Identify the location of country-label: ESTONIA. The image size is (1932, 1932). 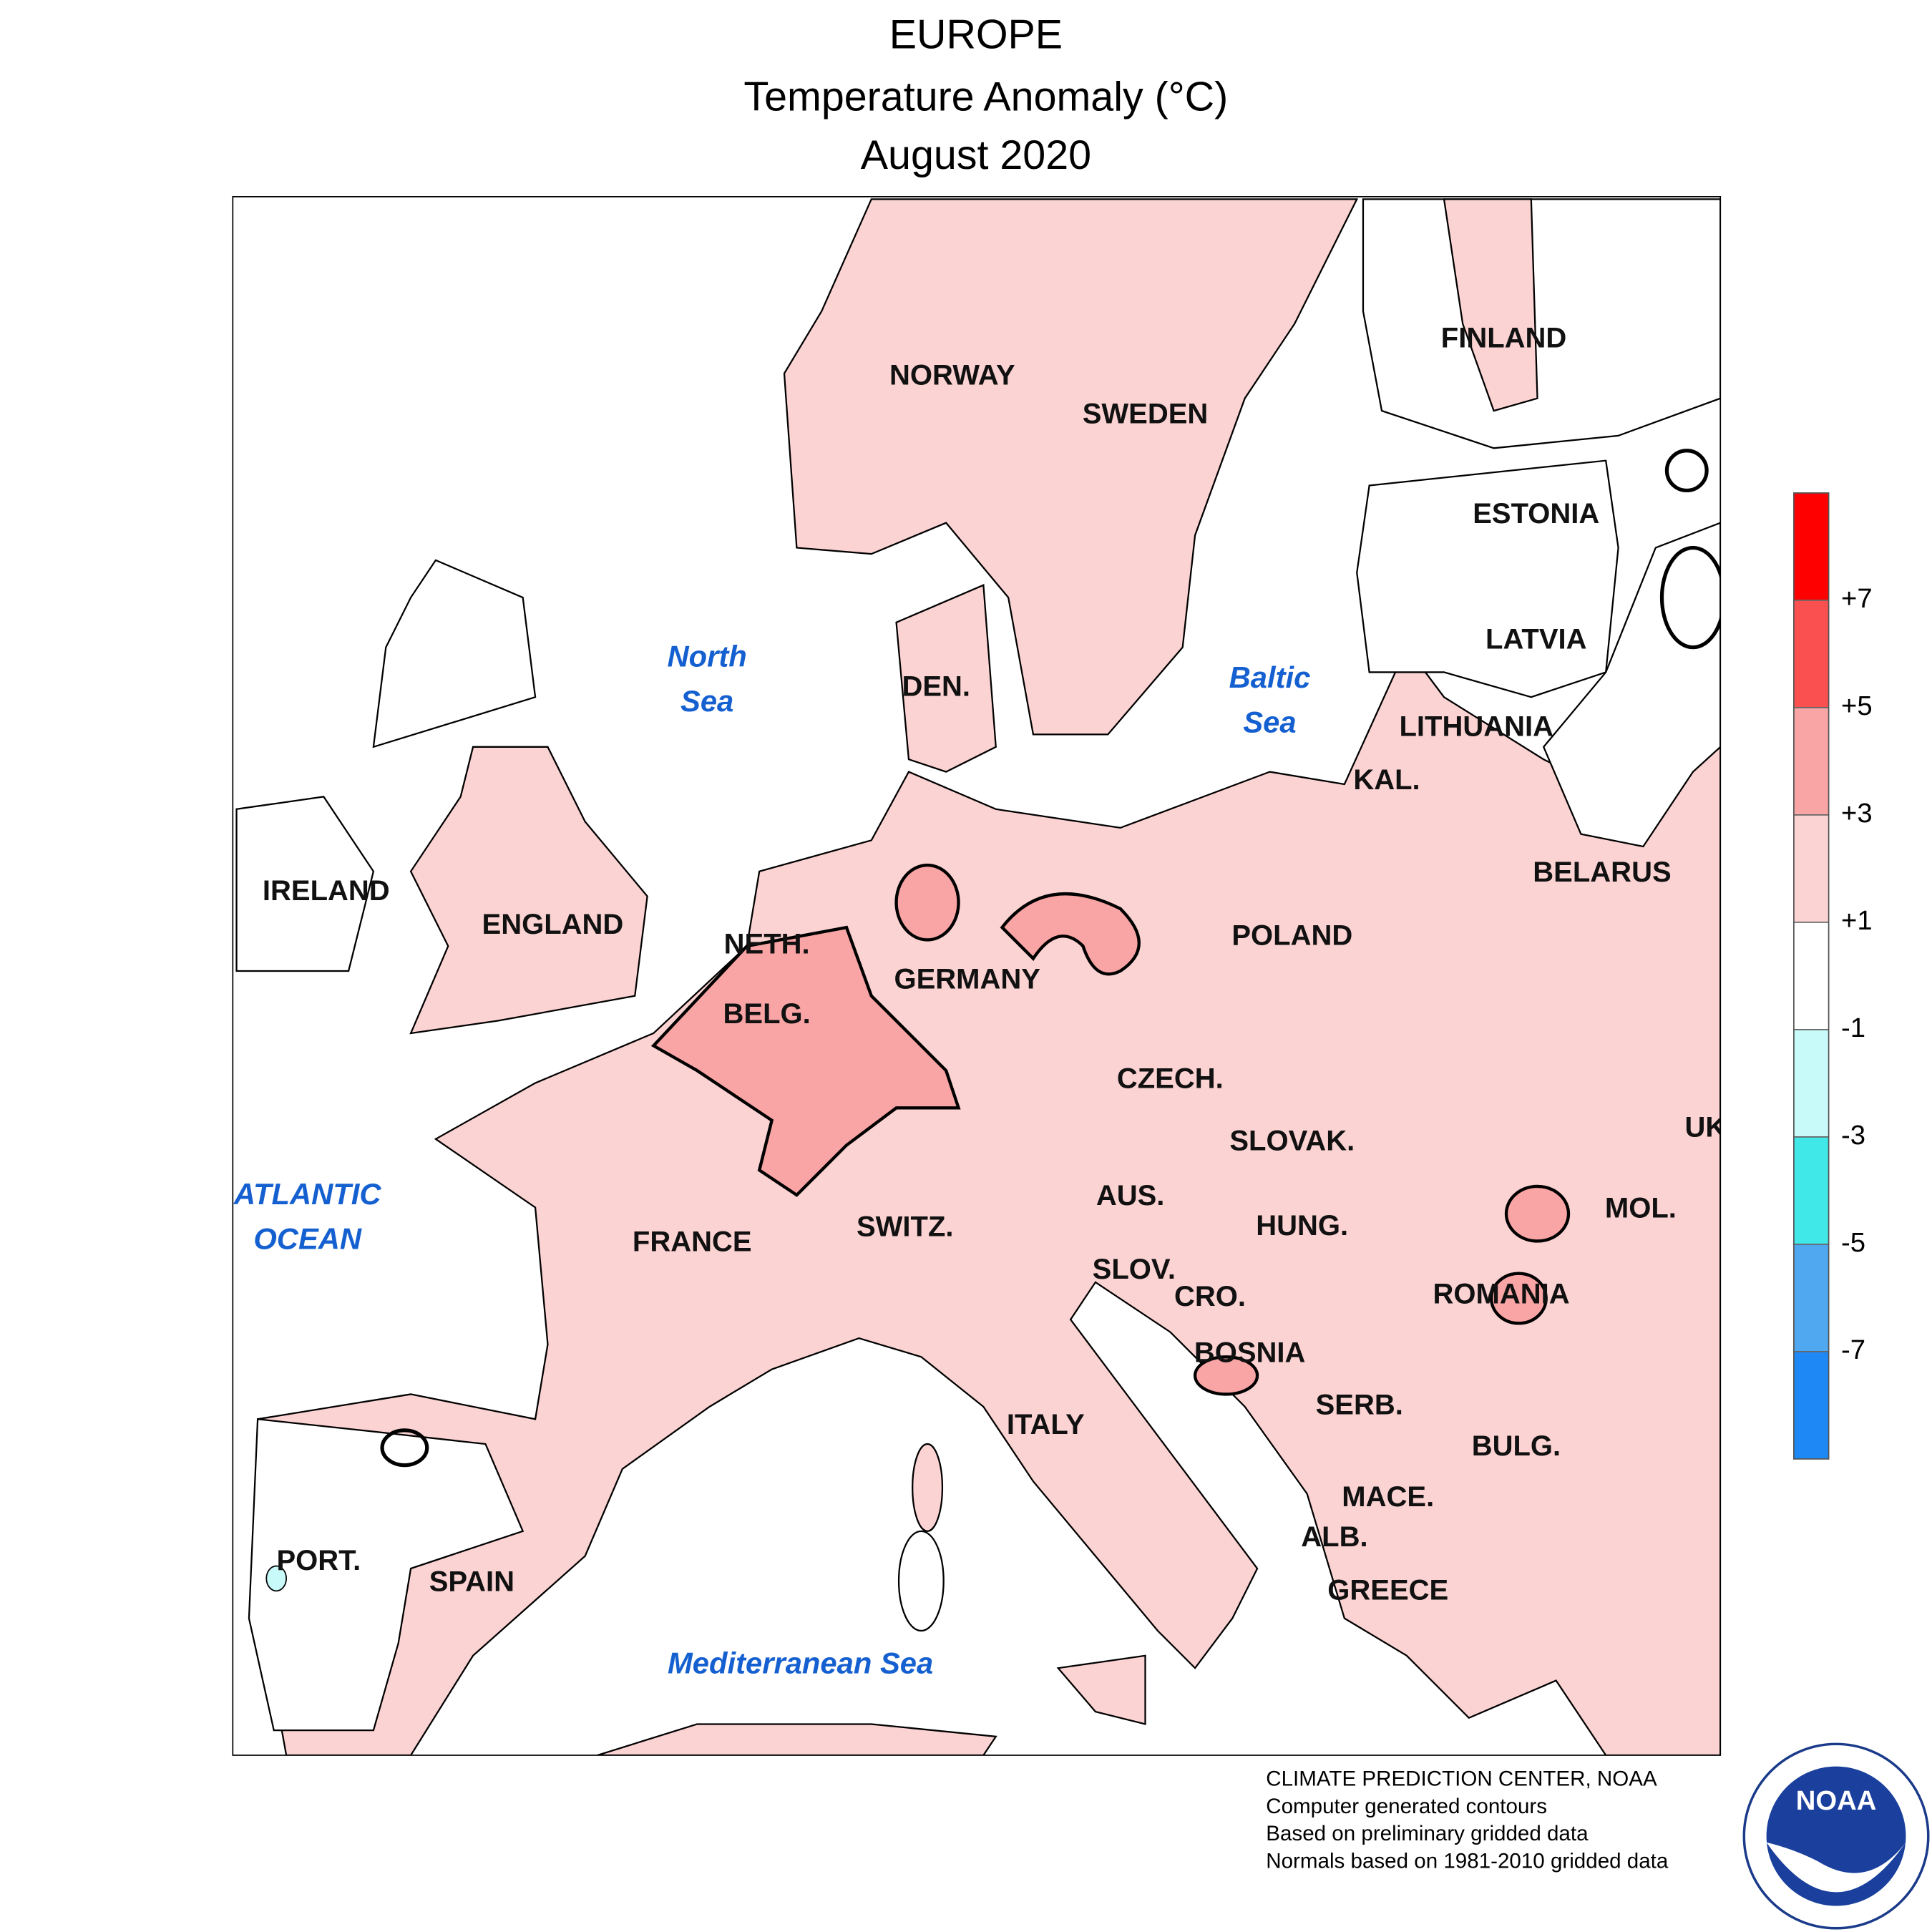
(1536, 514).